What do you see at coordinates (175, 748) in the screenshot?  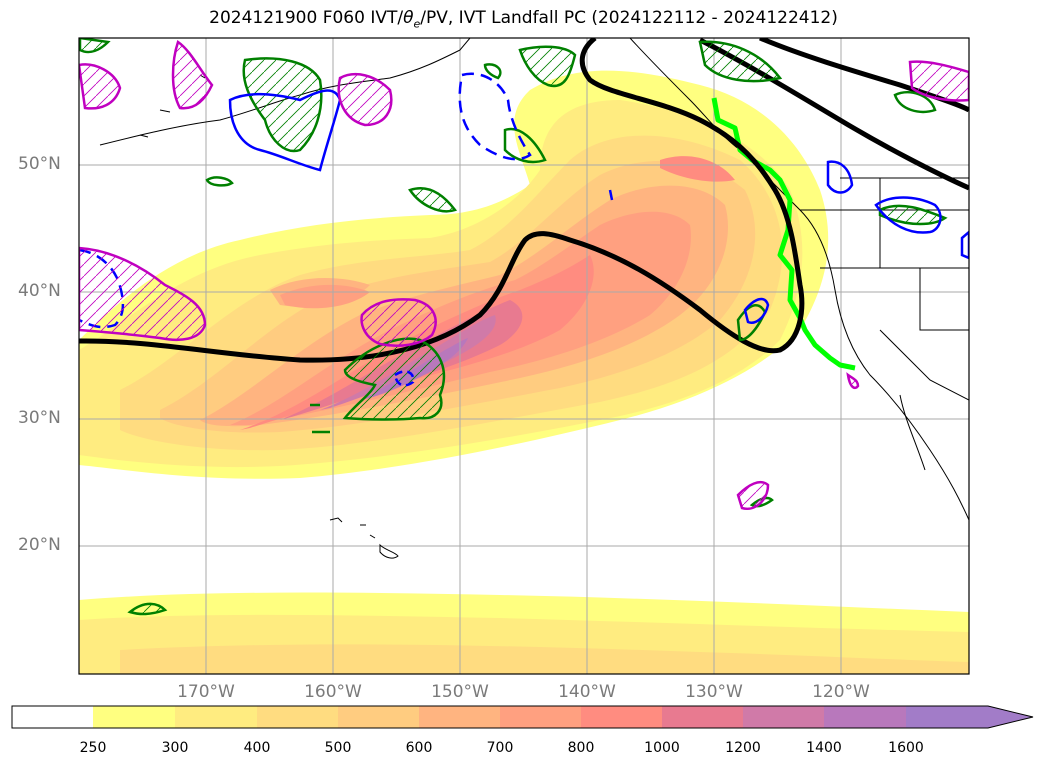 I see `colorbar-label: 300` at bounding box center [175, 748].